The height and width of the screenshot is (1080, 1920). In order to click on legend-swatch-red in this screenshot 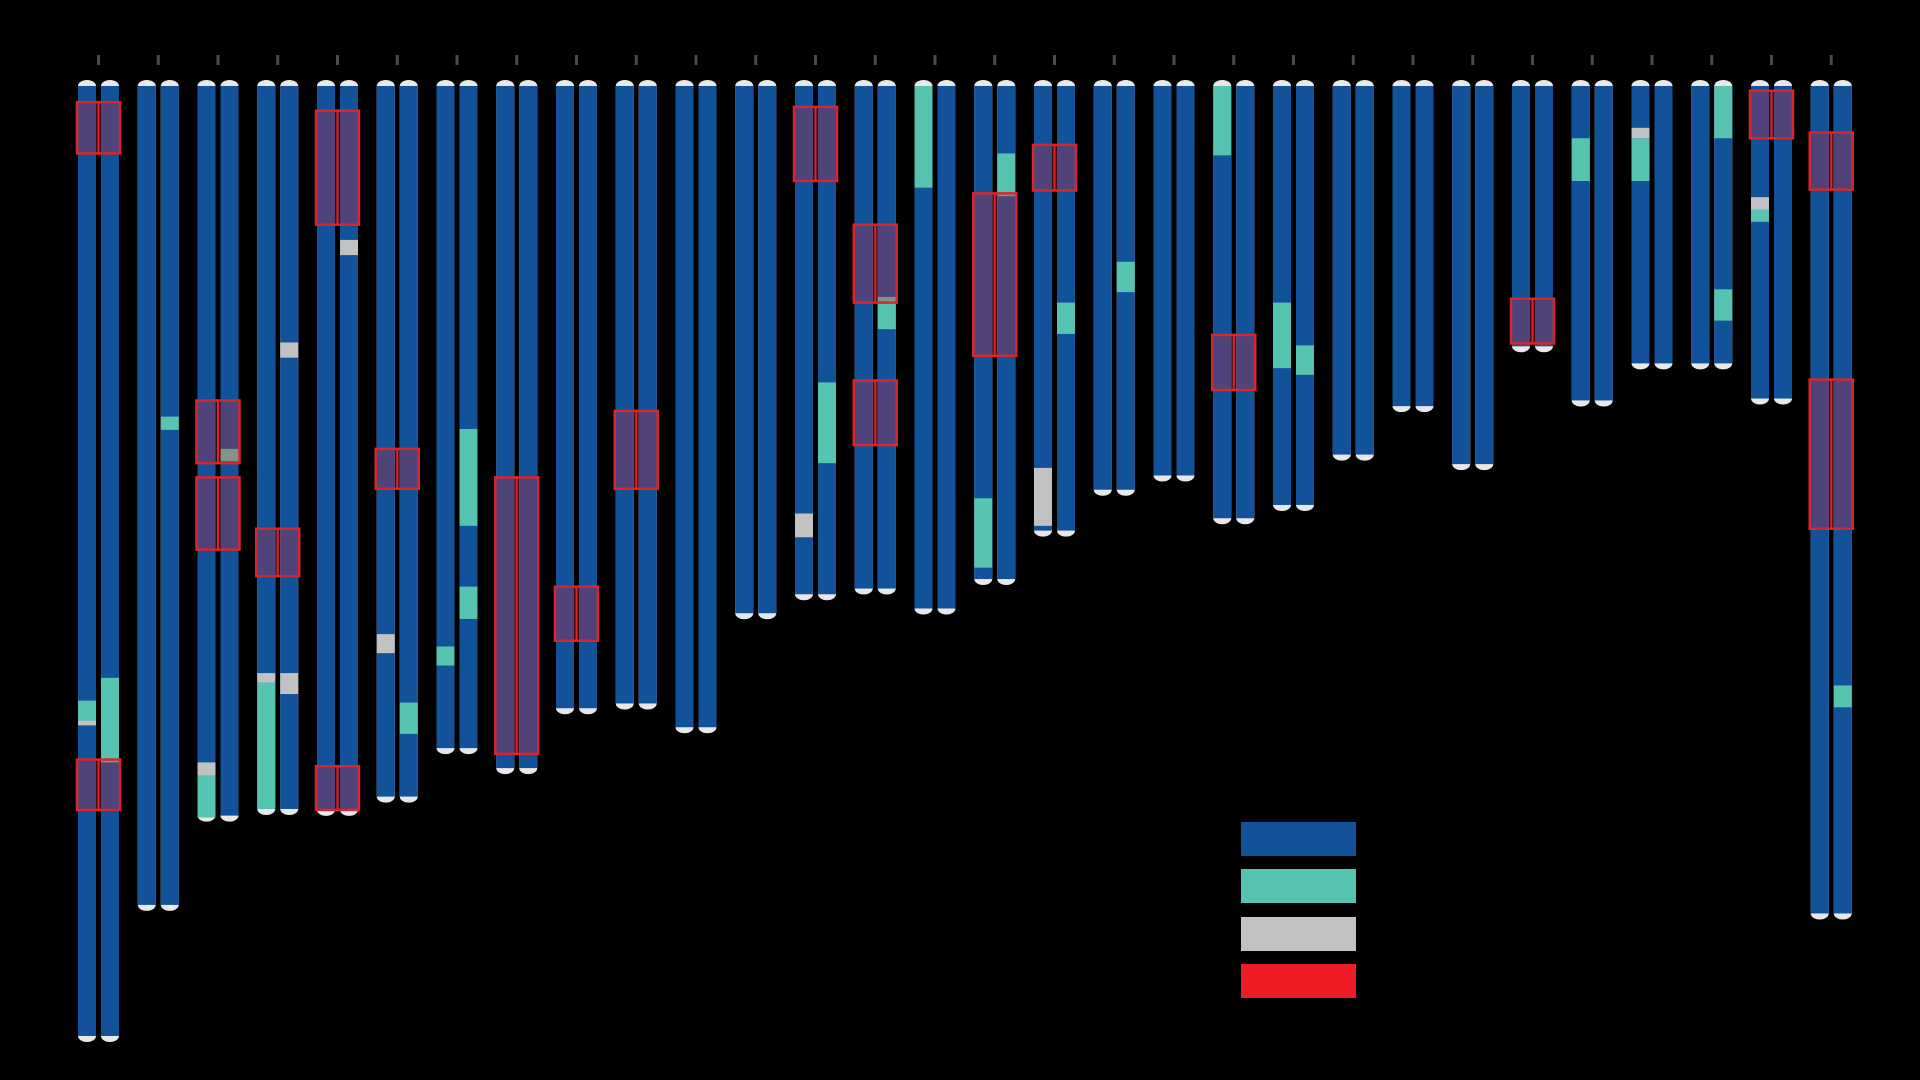, I will do `click(1298, 981)`.